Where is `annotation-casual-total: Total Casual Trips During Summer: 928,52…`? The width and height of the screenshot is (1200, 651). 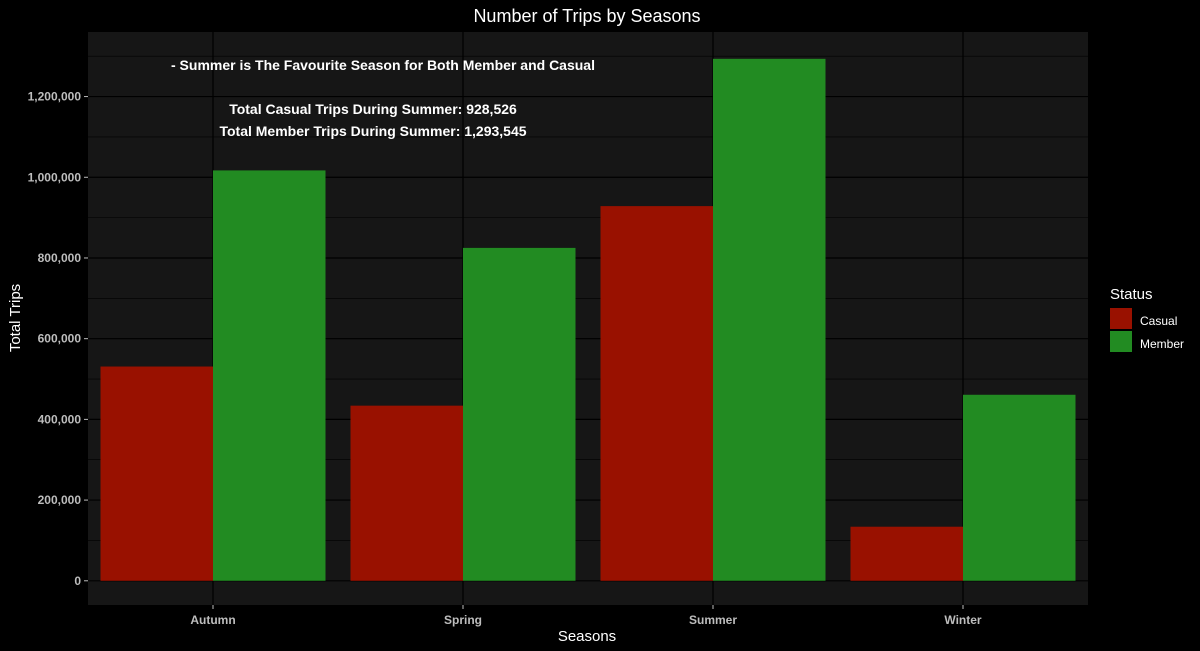 annotation-casual-total: Total Casual Trips During Summer: 928,52… is located at coordinates (373, 109).